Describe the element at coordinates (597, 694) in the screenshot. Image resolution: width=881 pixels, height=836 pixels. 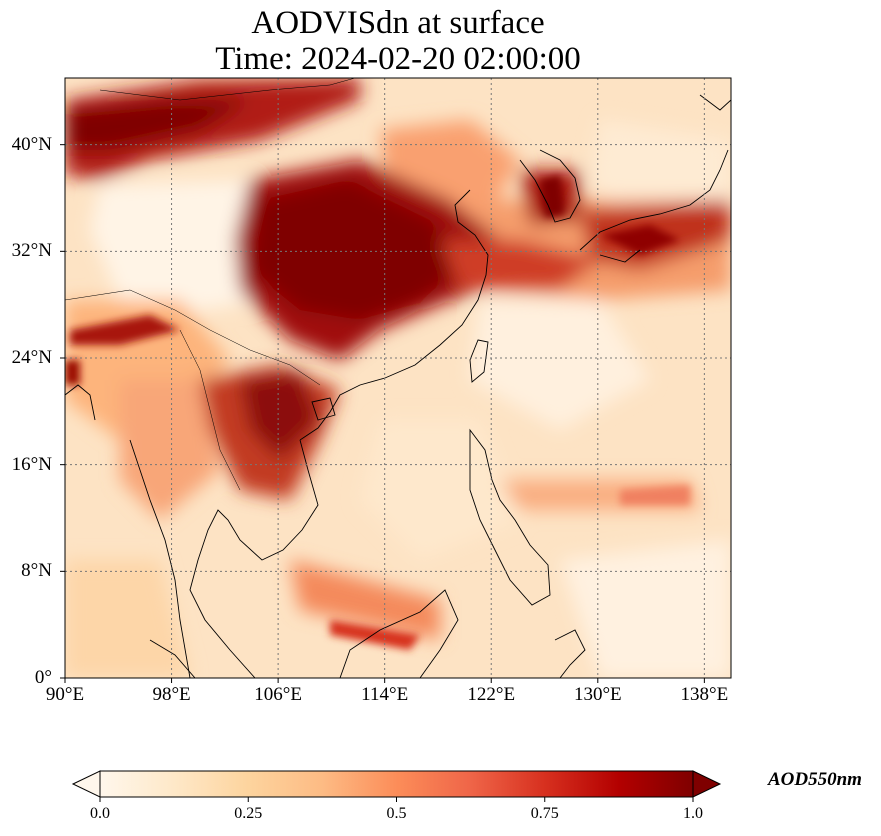
I see `lon-tick-label: 130°E` at that location.